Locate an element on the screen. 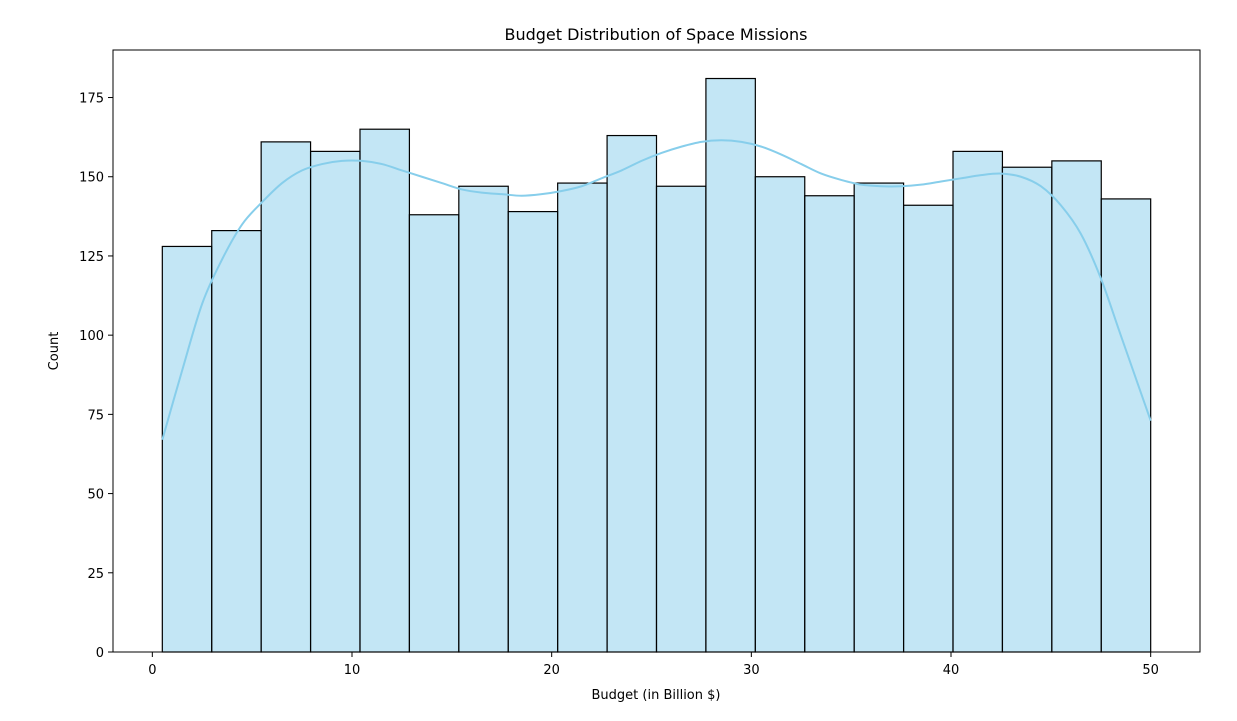  x-tick-label: 30 is located at coordinates (751, 670).